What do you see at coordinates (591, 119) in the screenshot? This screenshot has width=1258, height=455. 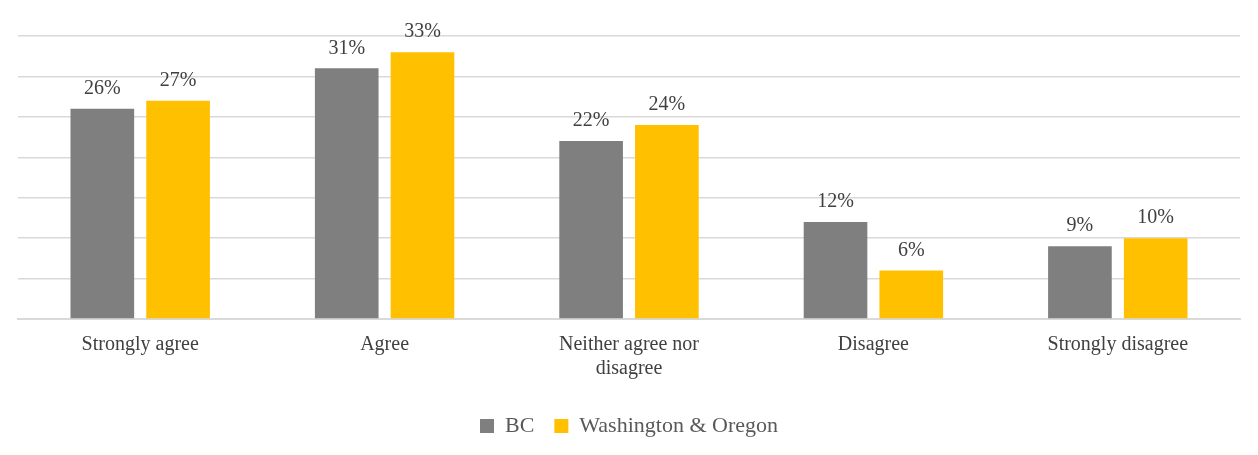 I see `data-label: 22%` at bounding box center [591, 119].